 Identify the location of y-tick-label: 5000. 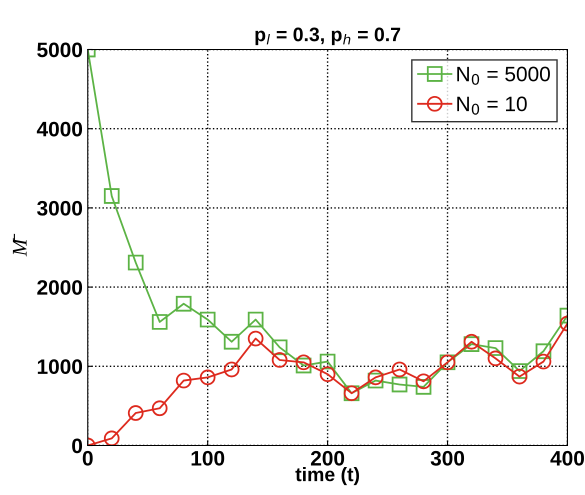
(59, 50).